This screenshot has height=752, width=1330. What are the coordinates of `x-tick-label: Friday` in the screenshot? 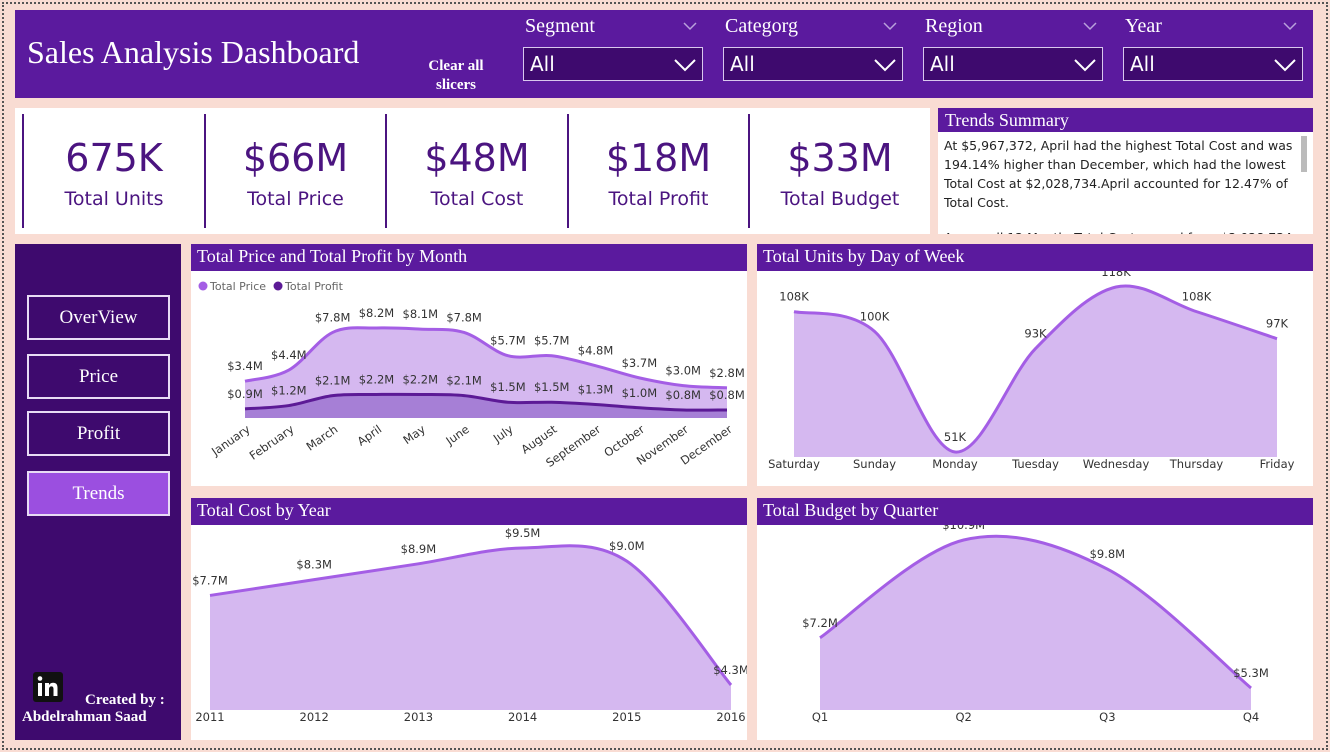 It's located at (1277, 464).